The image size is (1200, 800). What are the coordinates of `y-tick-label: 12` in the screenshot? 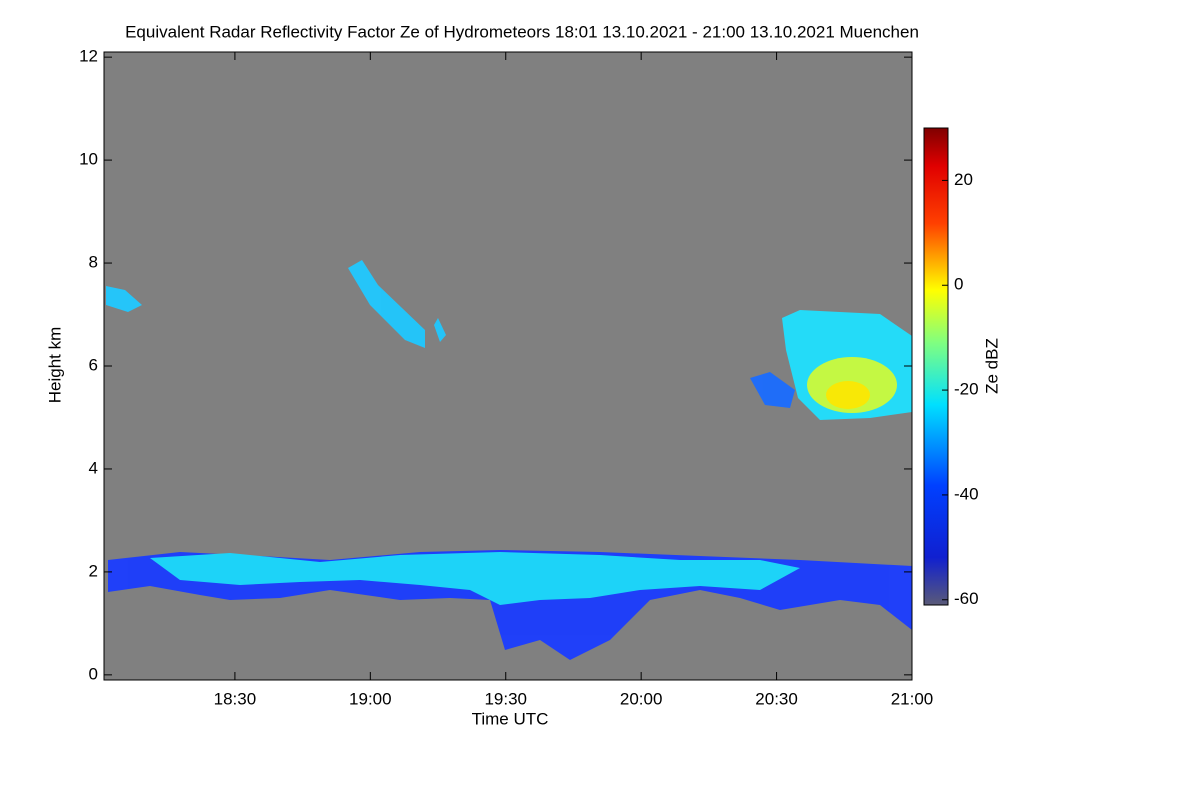 It's located at (88, 56).